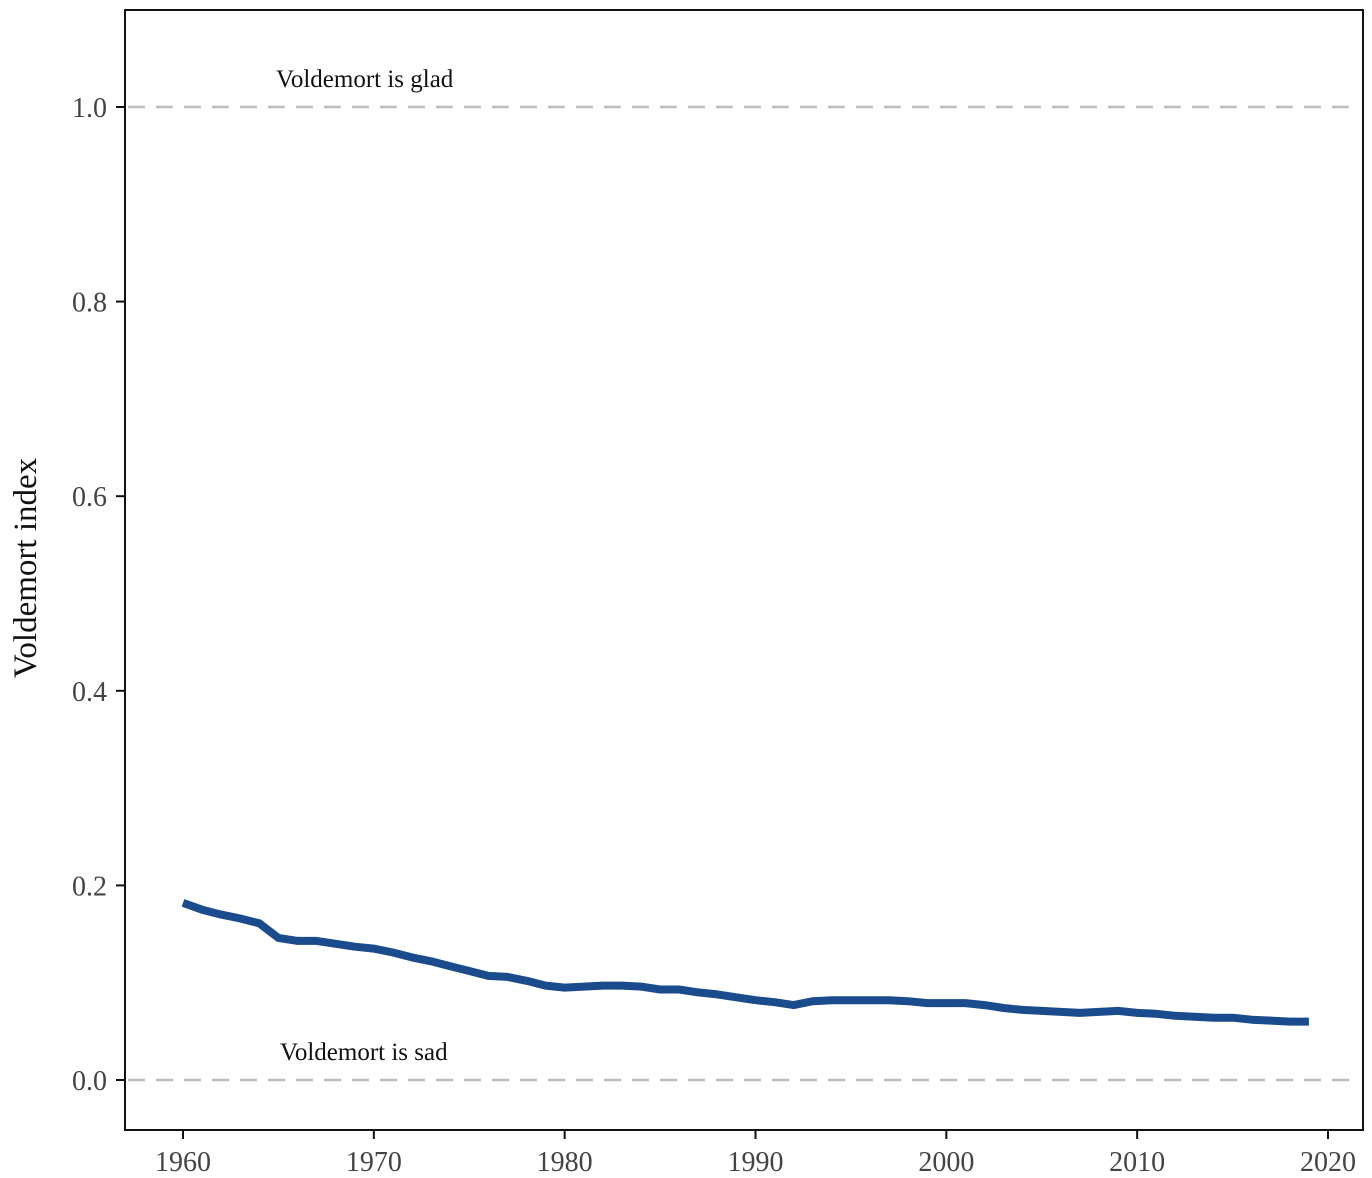 Image resolution: width=1372 pixels, height=1178 pixels. What do you see at coordinates (374, 1162) in the screenshot?
I see `x-tick-label: 1970` at bounding box center [374, 1162].